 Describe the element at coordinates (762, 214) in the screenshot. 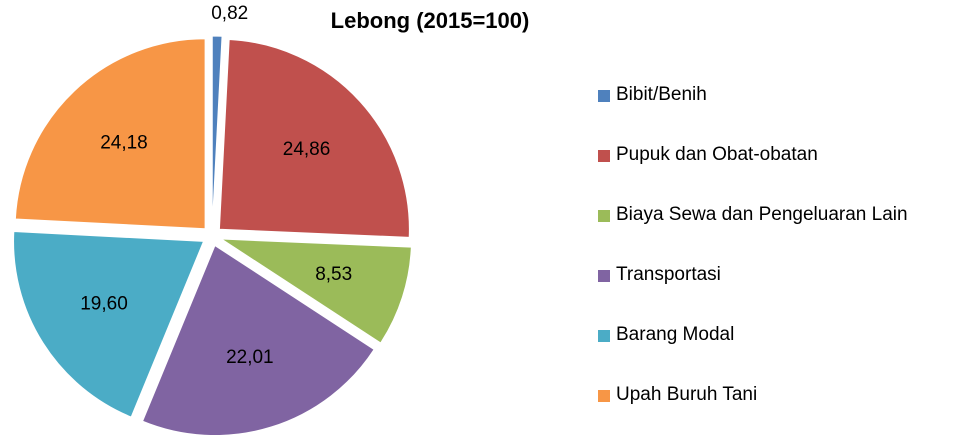

I see `legend-label: Biaya Sewa dan Pengeluaran Lain` at that location.